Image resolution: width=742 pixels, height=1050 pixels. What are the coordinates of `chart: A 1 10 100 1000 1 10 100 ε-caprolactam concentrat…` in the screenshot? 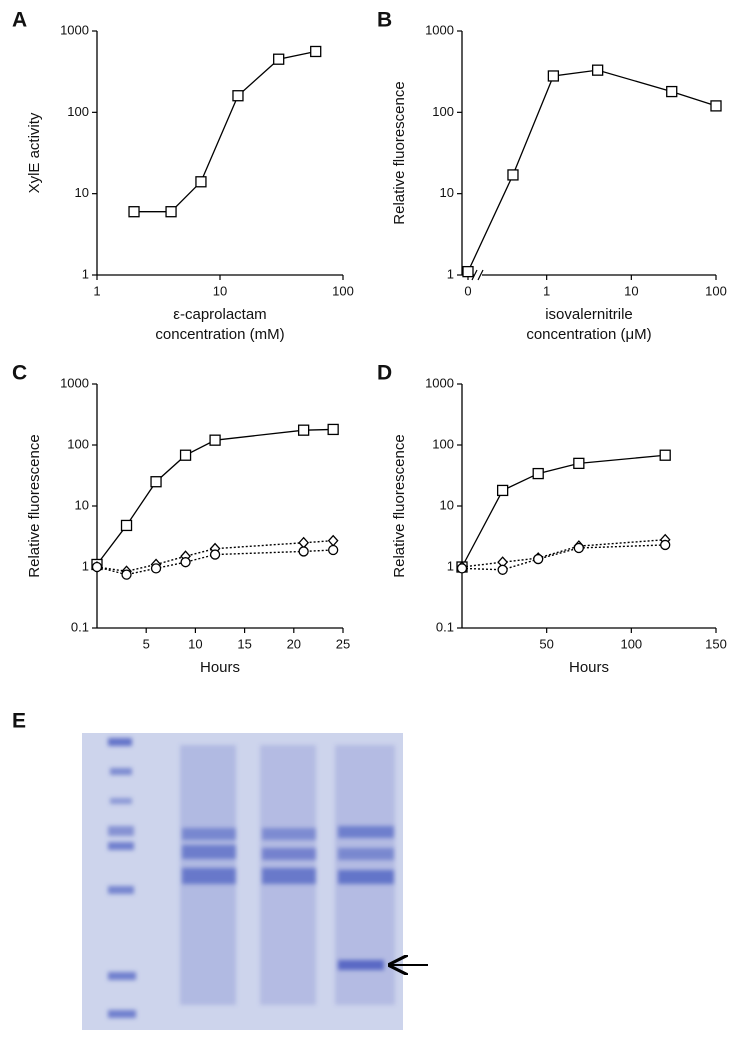 It's located at (183, 176).